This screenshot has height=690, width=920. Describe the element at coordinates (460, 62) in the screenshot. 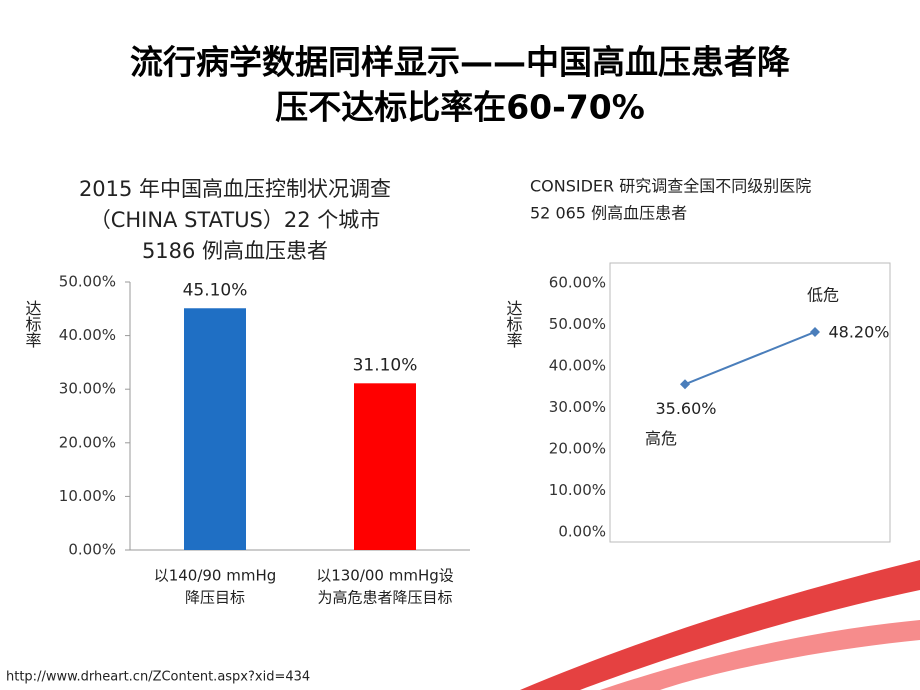

I see `slide-title: 流行病学数据同样显示——中国高血压患者降` at that location.